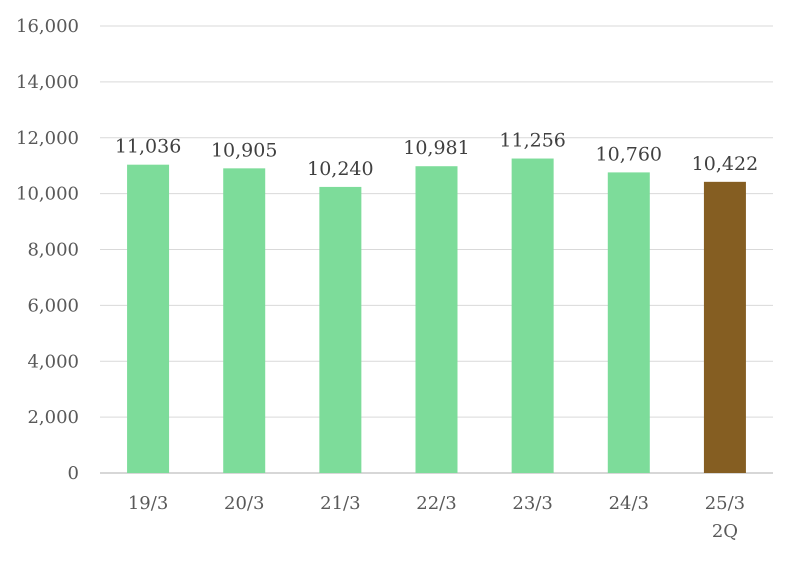  What do you see at coordinates (148, 147) in the screenshot?
I see `data-label: 11,036` at bounding box center [148, 147].